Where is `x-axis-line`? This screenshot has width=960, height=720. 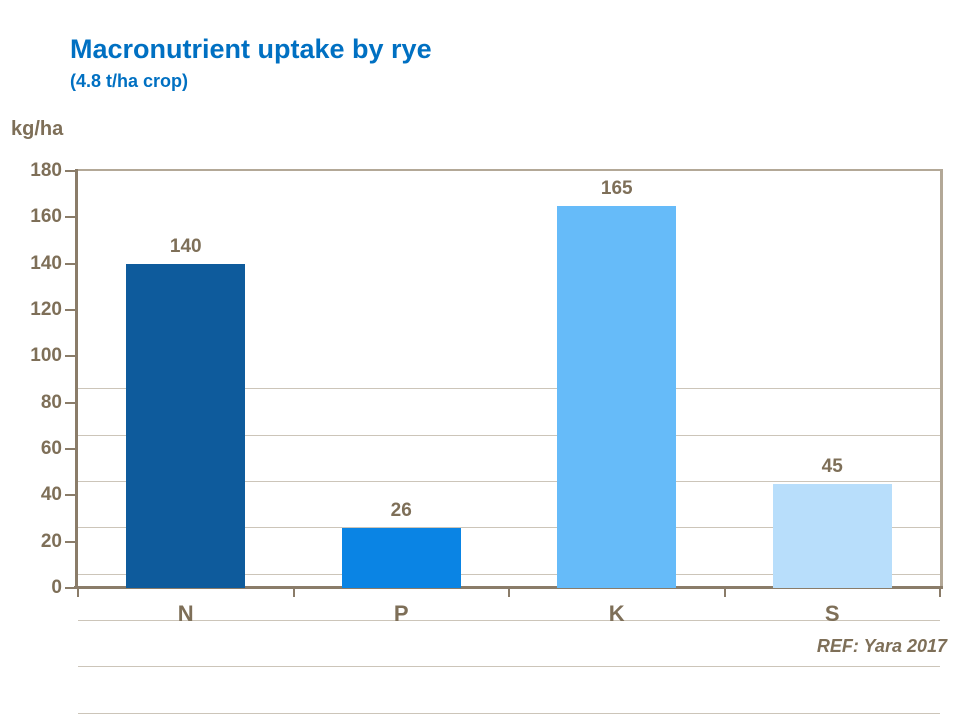
x-axis-line is located at coordinates (508, 587).